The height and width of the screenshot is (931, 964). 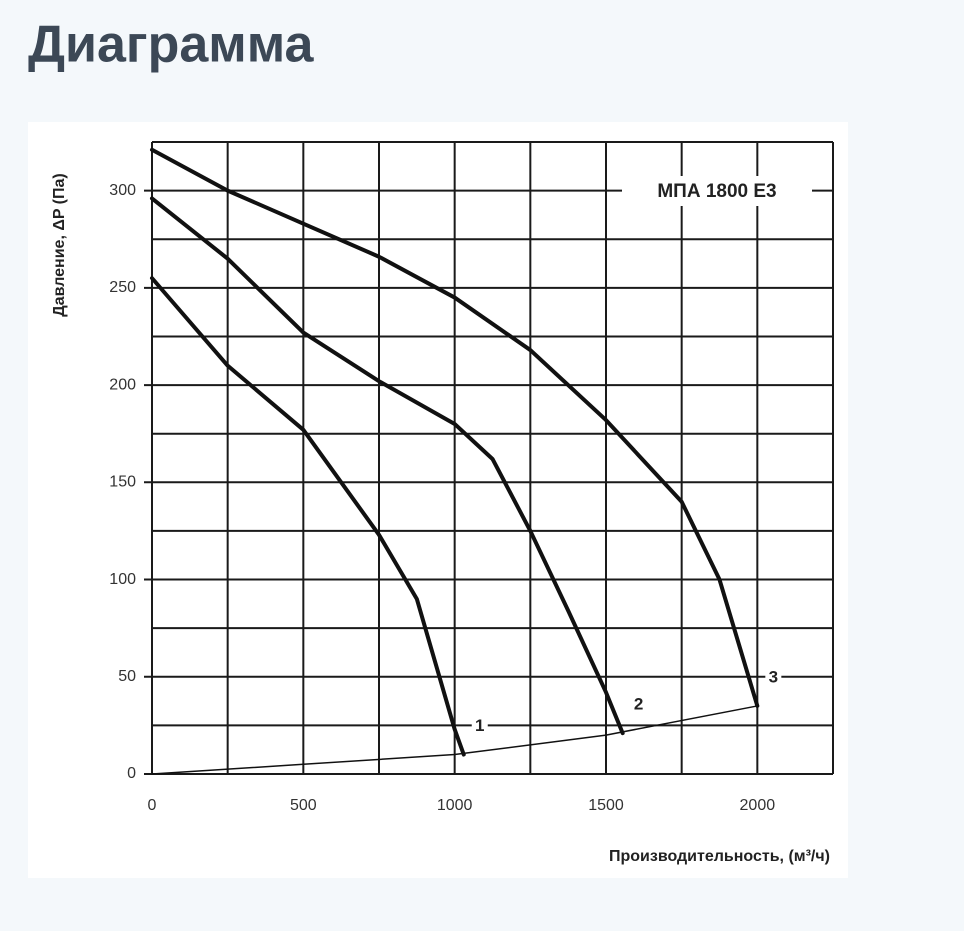 What do you see at coordinates (719, 856) in the screenshot?
I see `x-axis-label: Производительность, (м³/ч)` at bounding box center [719, 856].